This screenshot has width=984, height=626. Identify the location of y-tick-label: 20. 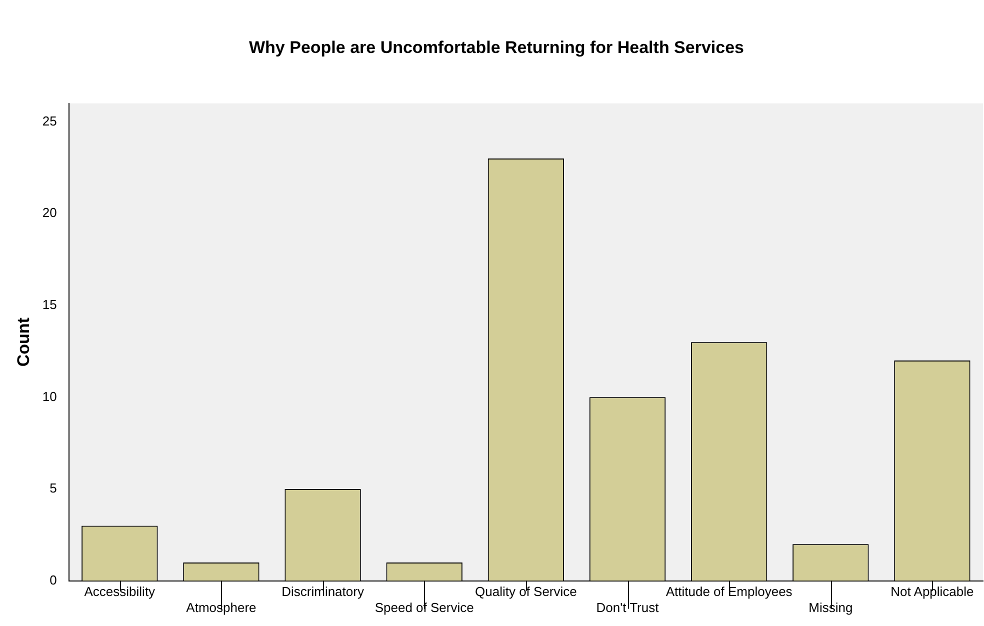
(49, 212).